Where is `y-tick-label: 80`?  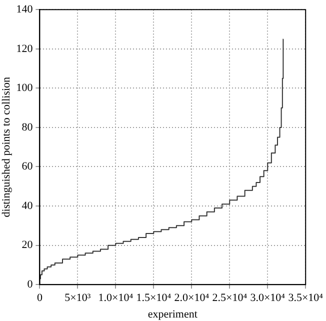 y-tick-label: 80 is located at coordinates (28, 127).